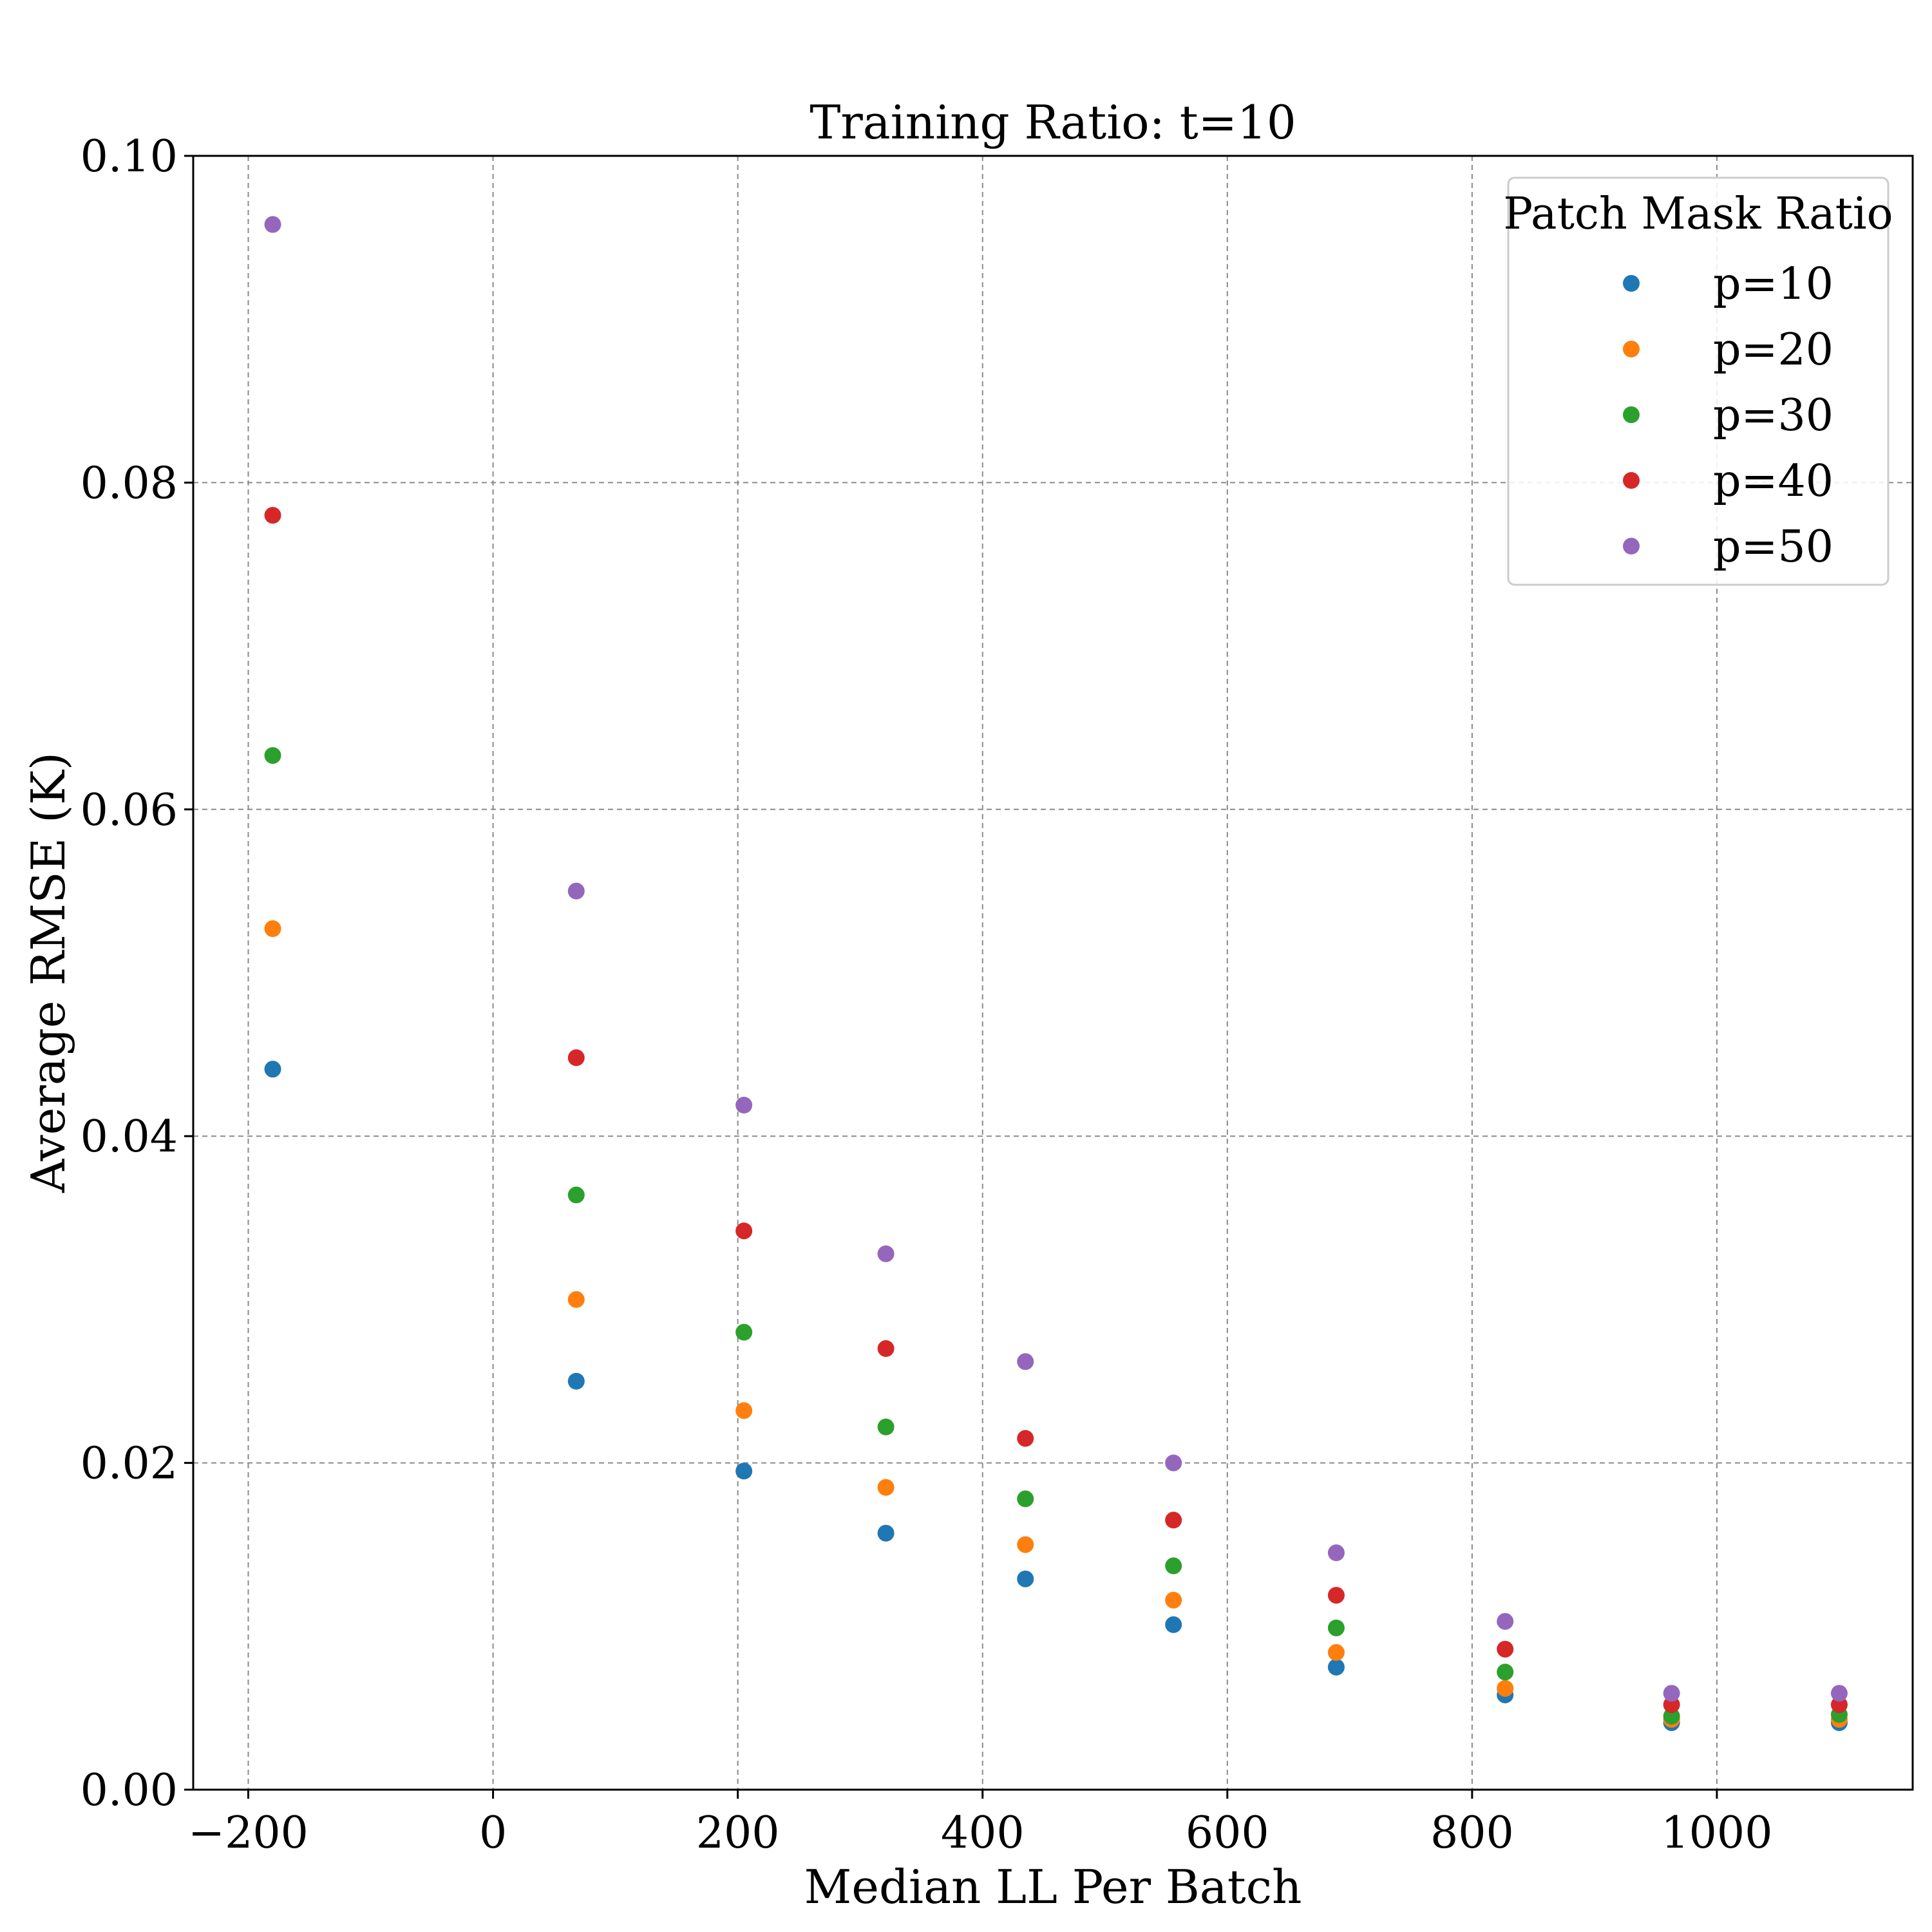 The height and width of the screenshot is (1932, 1932). Describe the element at coordinates (1053, 122) in the screenshot. I see `chart-title: Training Ratio: t=10` at that location.